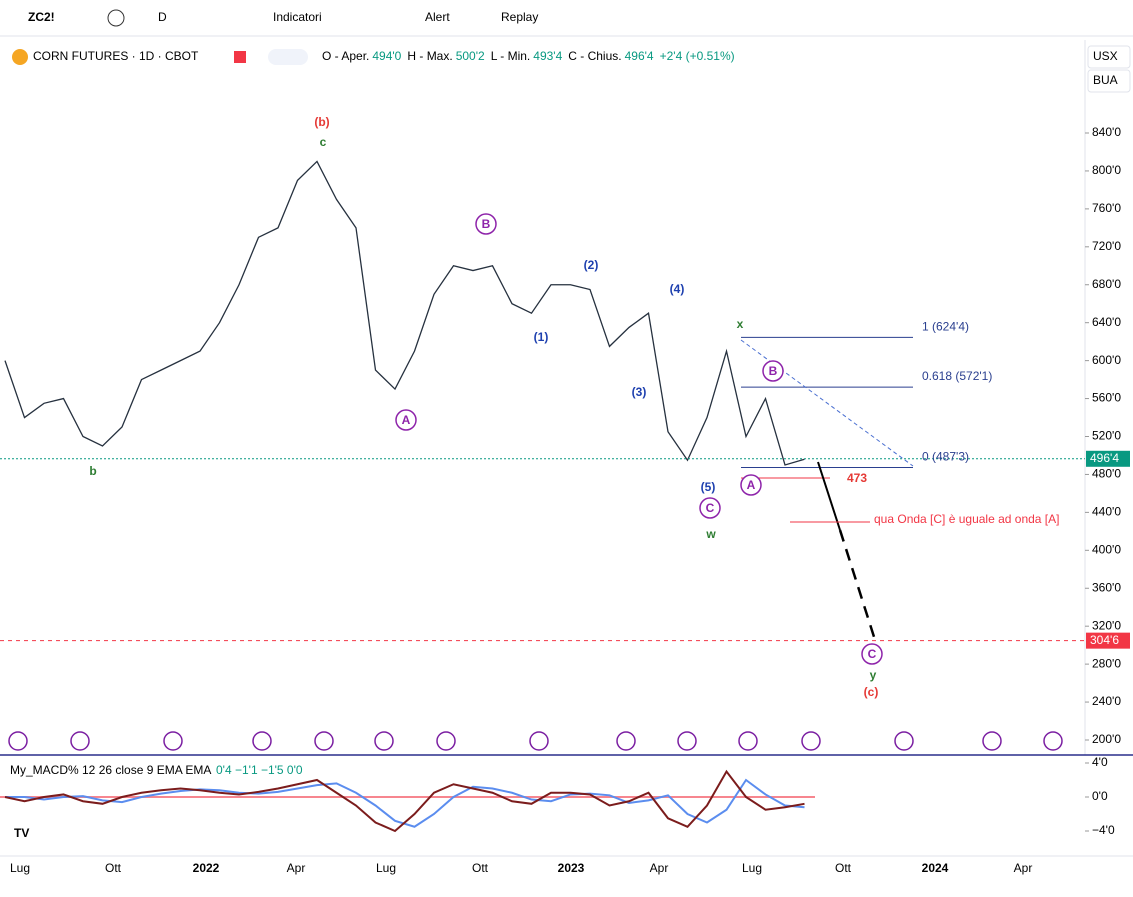  What do you see at coordinates (259, 770) in the screenshot?
I see `macd-legend-values: 0'4 −1'1 −1'5 0'0` at bounding box center [259, 770].